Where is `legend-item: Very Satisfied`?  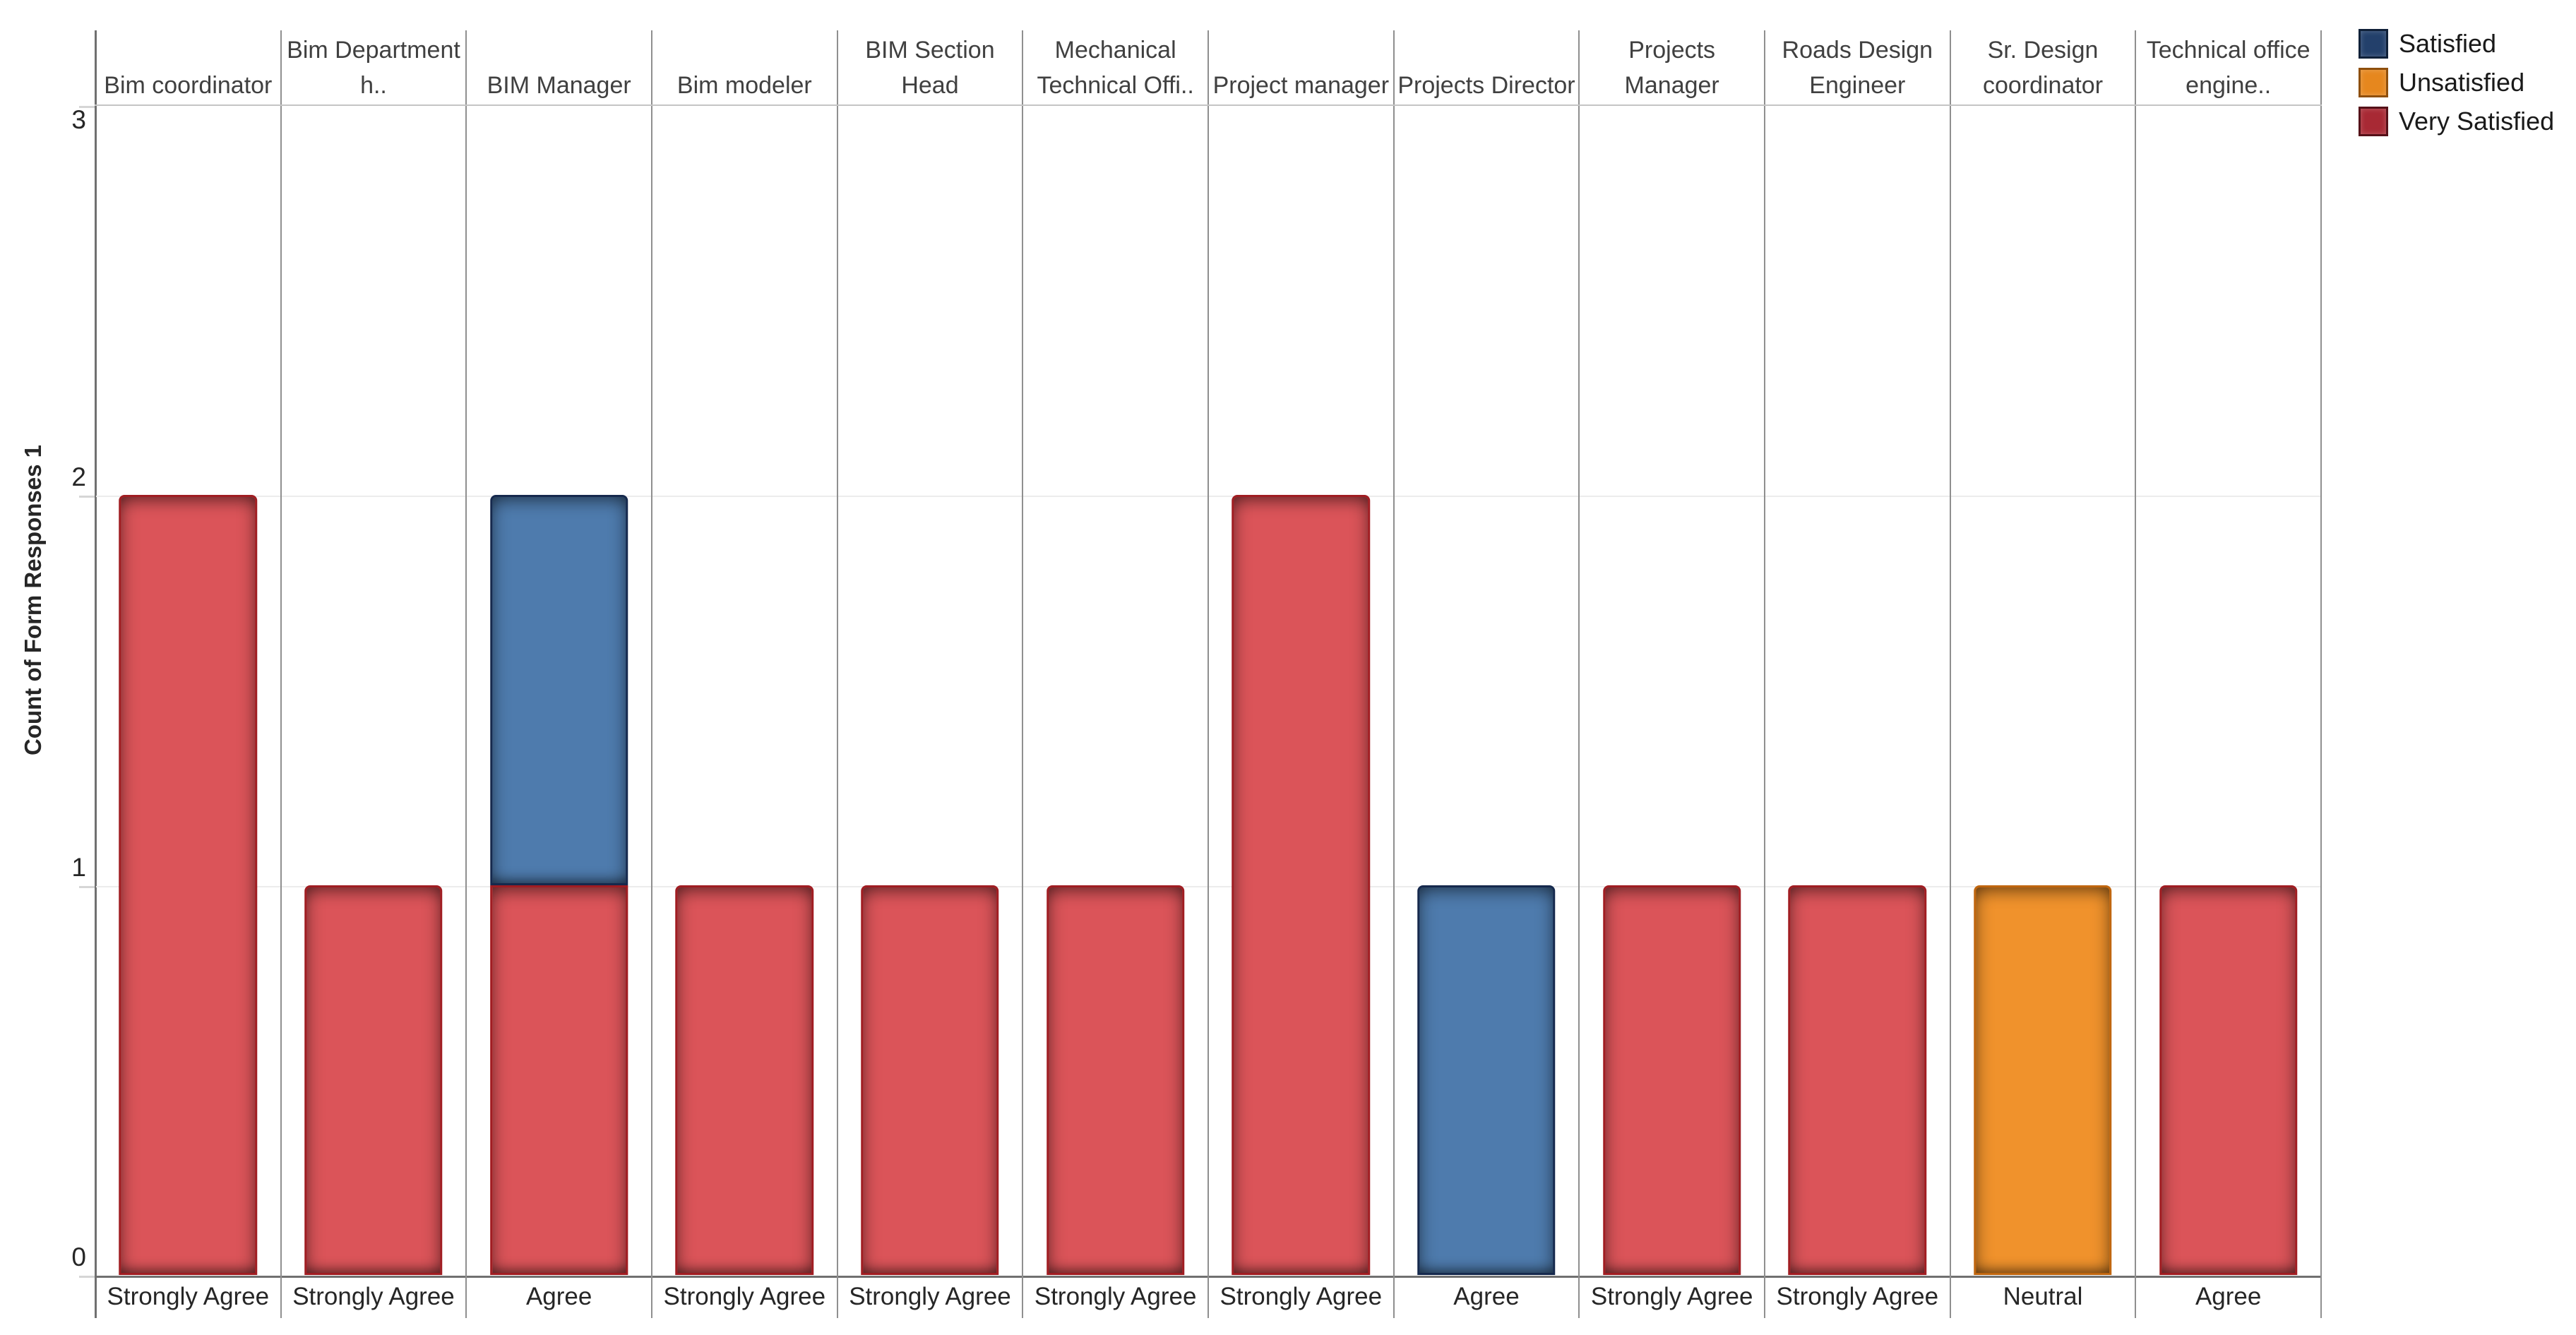
legend-item: Very Satisfied is located at coordinates (2456, 122).